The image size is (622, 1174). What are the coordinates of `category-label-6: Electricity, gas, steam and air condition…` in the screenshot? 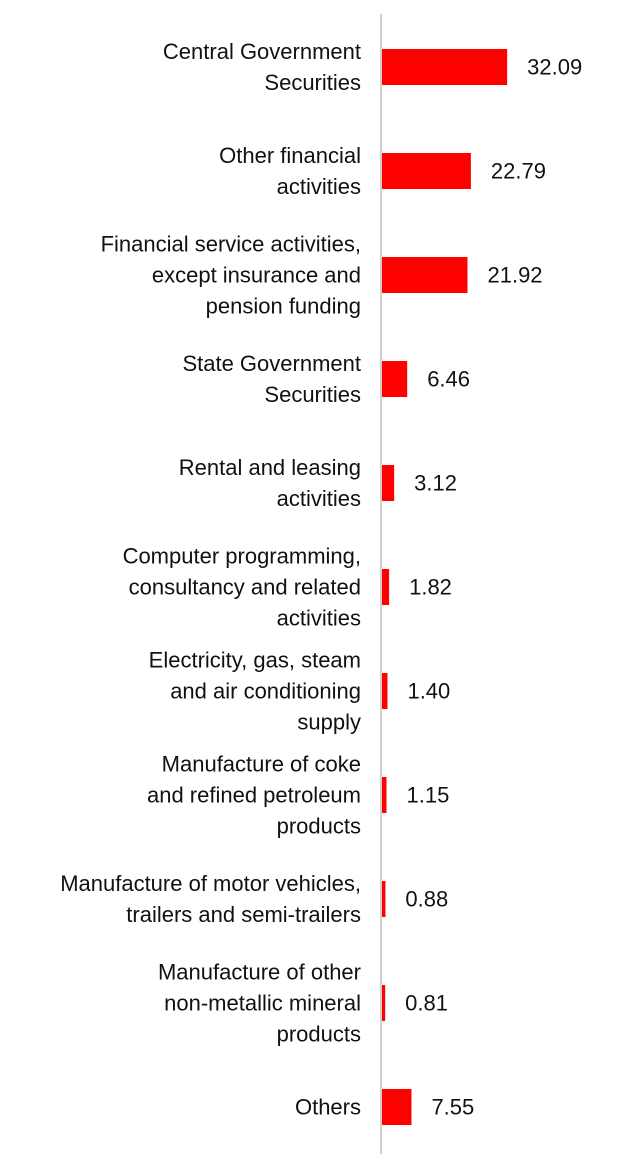 It's located at (255, 691).